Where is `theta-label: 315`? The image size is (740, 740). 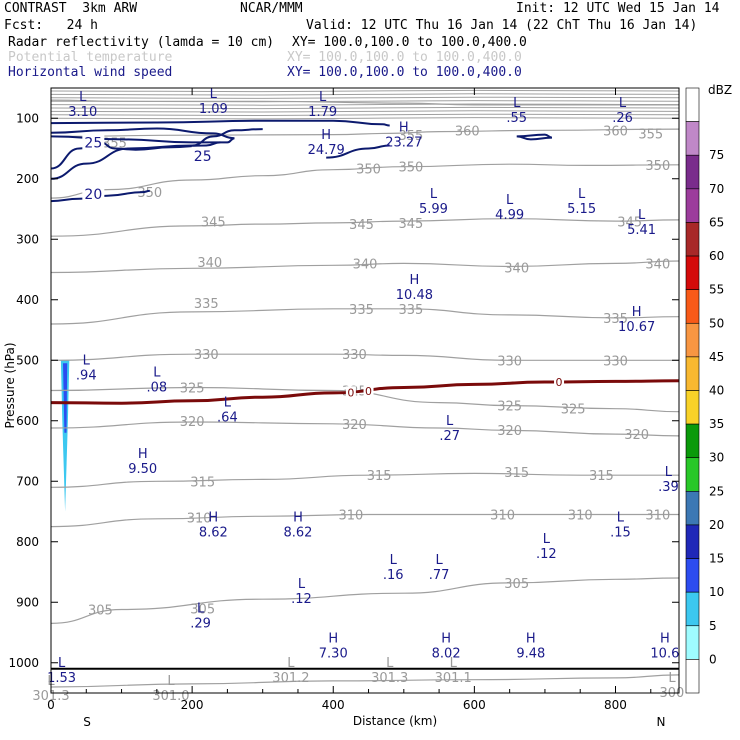
theta-label: 315 is located at coordinates (202, 482).